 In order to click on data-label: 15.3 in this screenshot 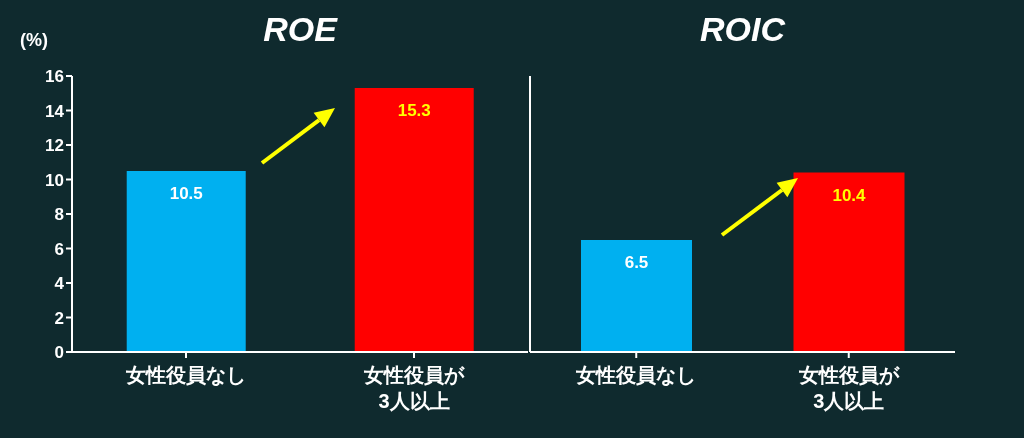, I will do `click(414, 111)`.